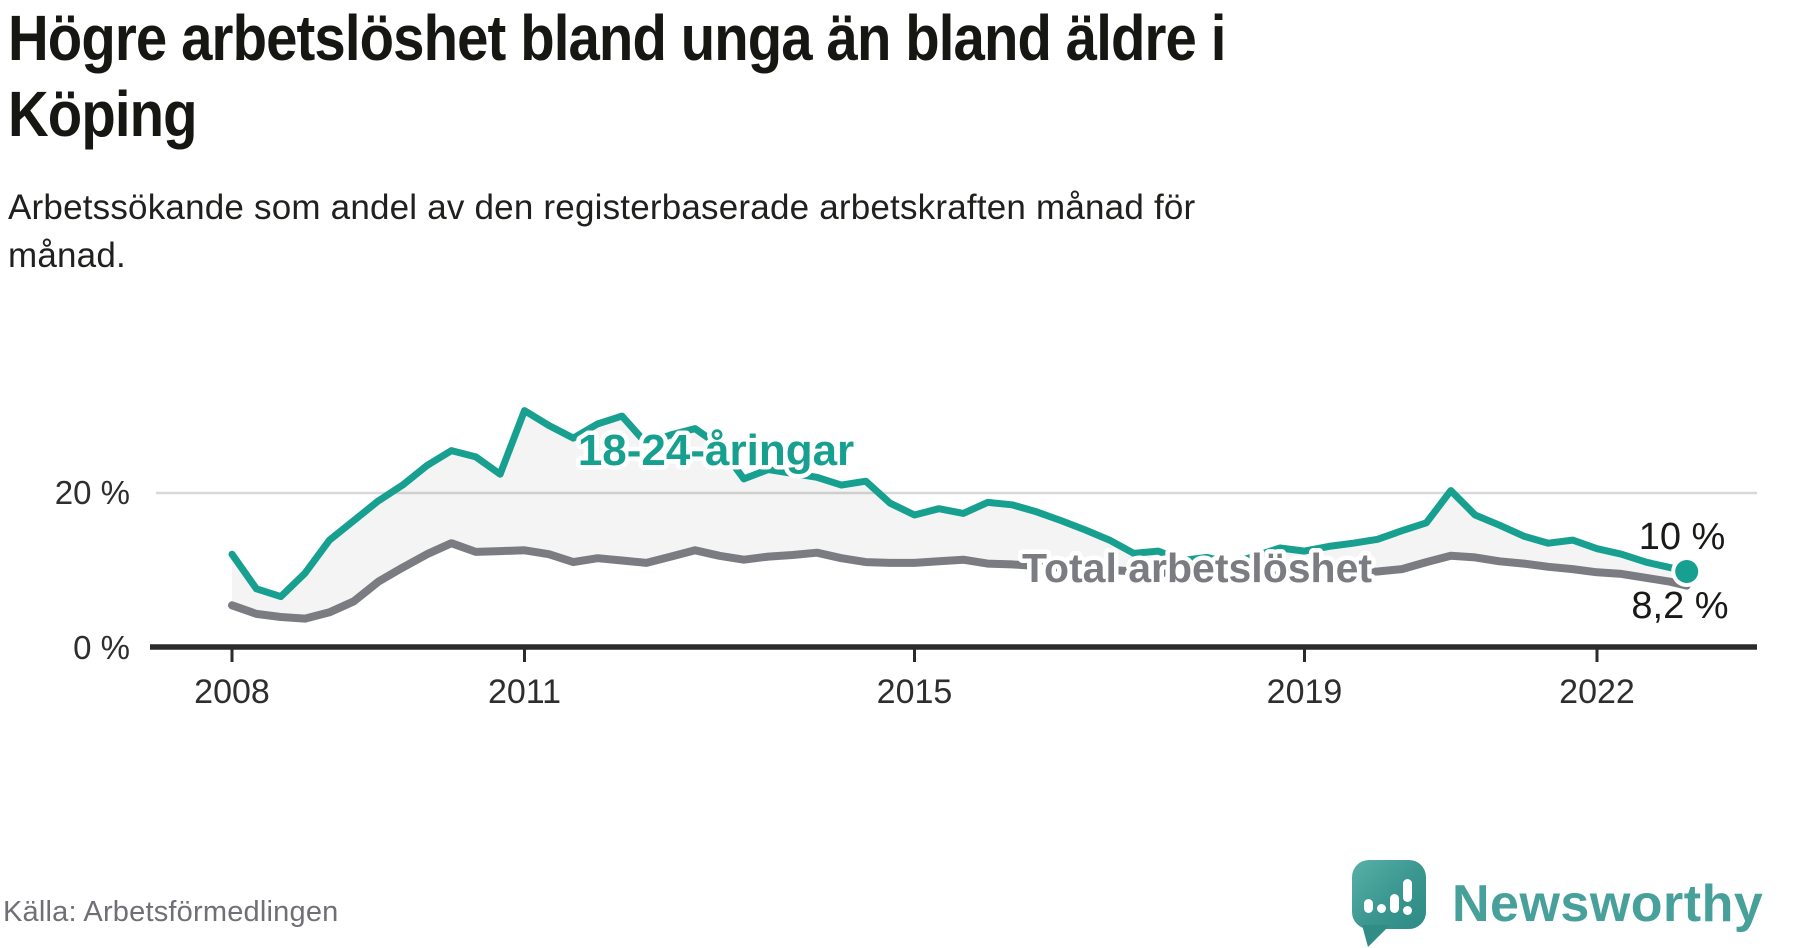 Image resolution: width=1800 pixels, height=948 pixels. I want to click on y-tick-label-20: 20 %, so click(92, 492).